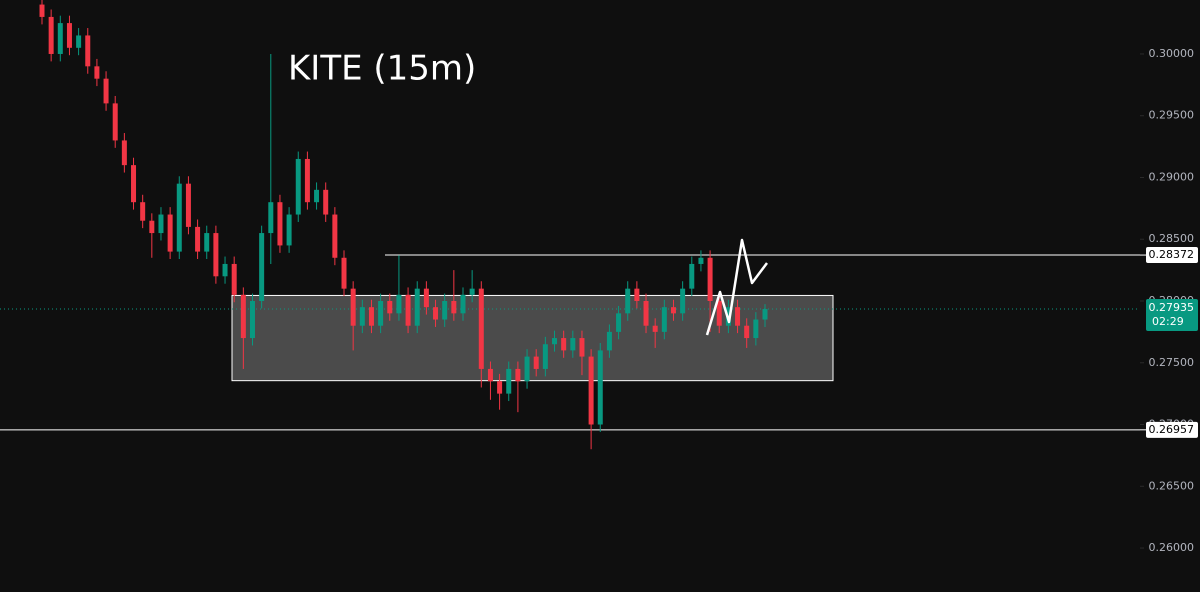 The image size is (1200, 592). What do you see at coordinates (1172, 485) in the screenshot?
I see `y-tick-label: 0.26500` at bounding box center [1172, 485].